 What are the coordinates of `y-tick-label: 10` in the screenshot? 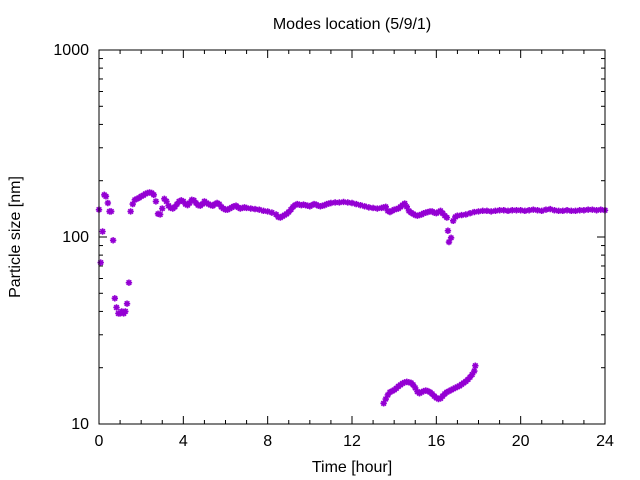 It's located at (80, 424).